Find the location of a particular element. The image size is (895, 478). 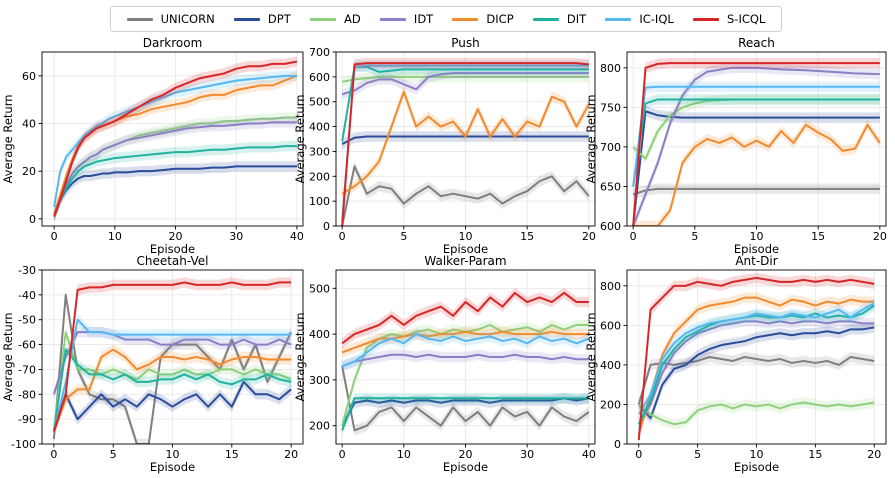

y-tick-label: 40 is located at coordinates (29, 124).